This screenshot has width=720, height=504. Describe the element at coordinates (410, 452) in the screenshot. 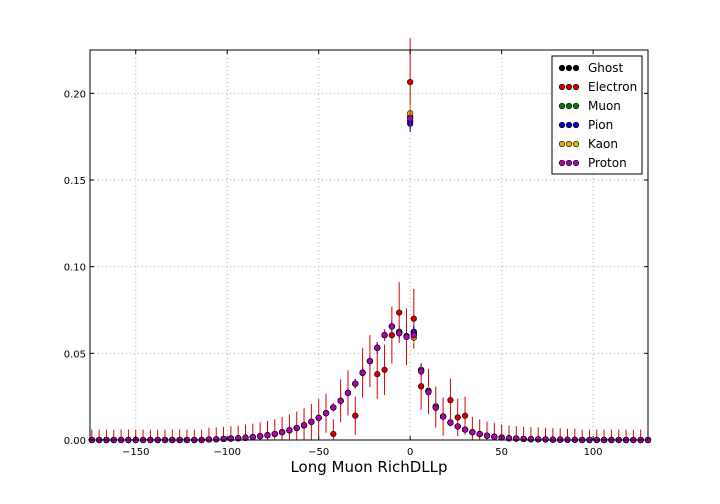

I see `x-tick-label: 0` at that location.